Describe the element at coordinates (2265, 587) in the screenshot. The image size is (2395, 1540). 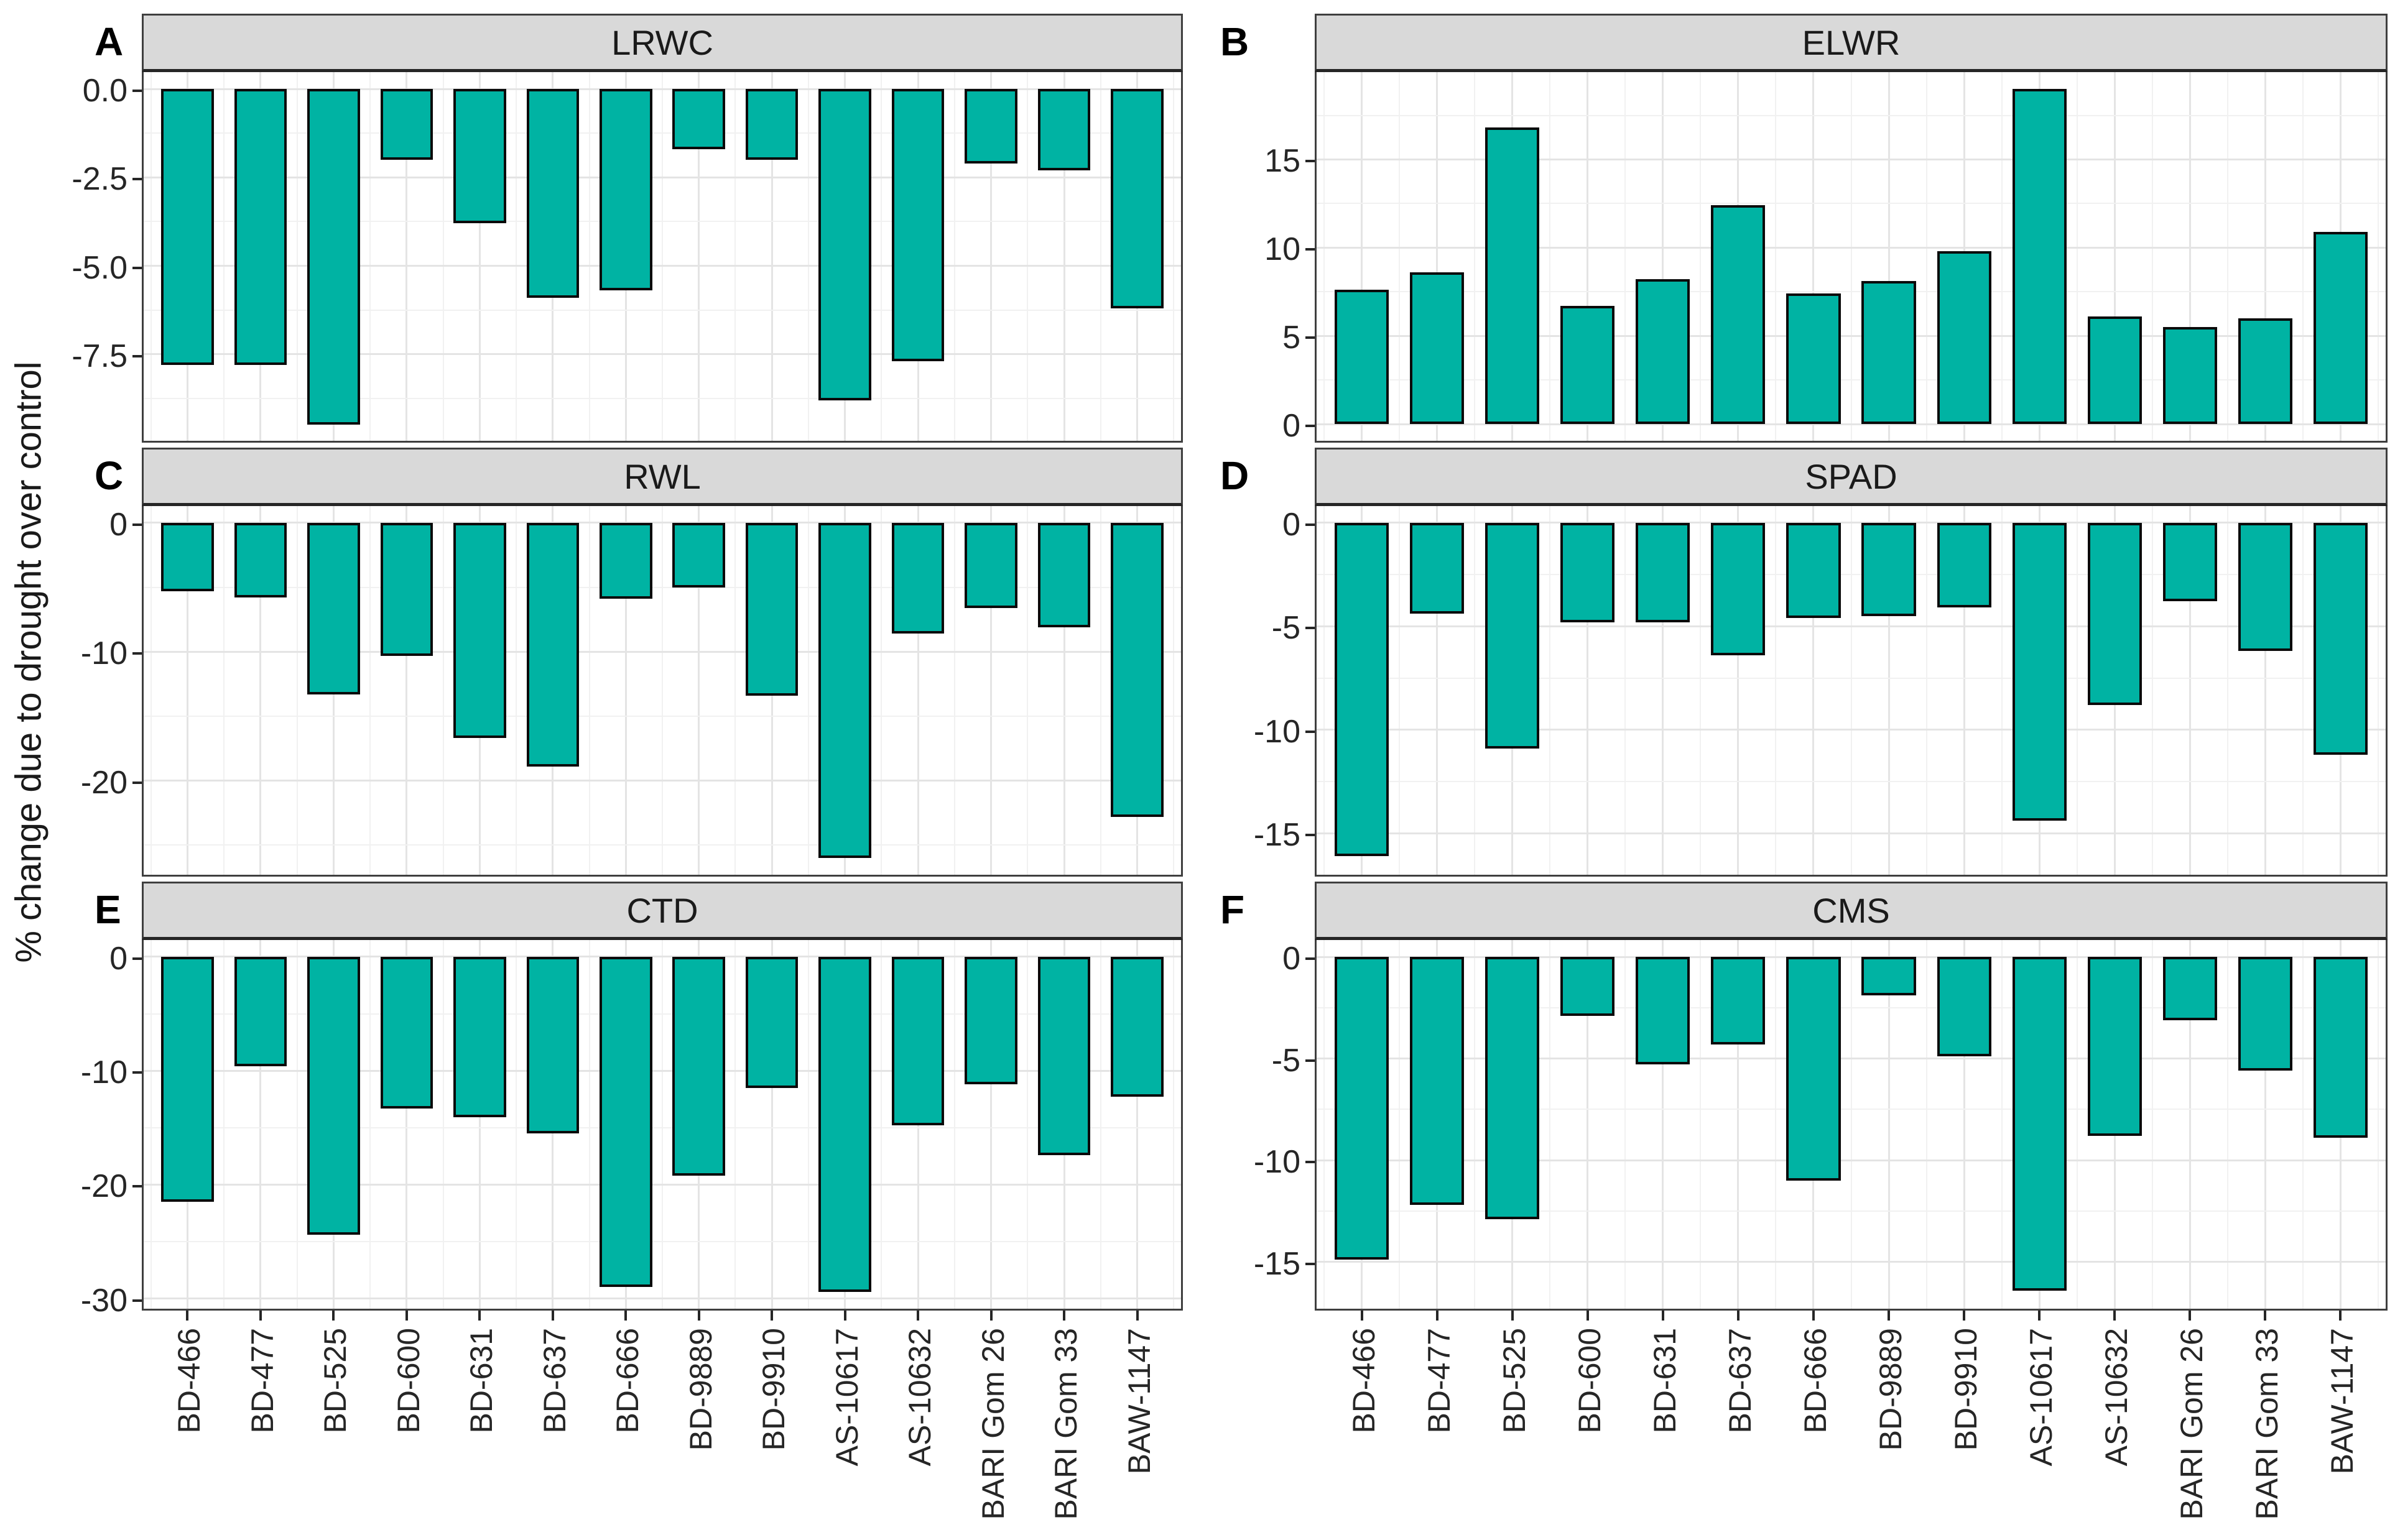
I see `bar-SPAD-BARI Gom 33` at that location.